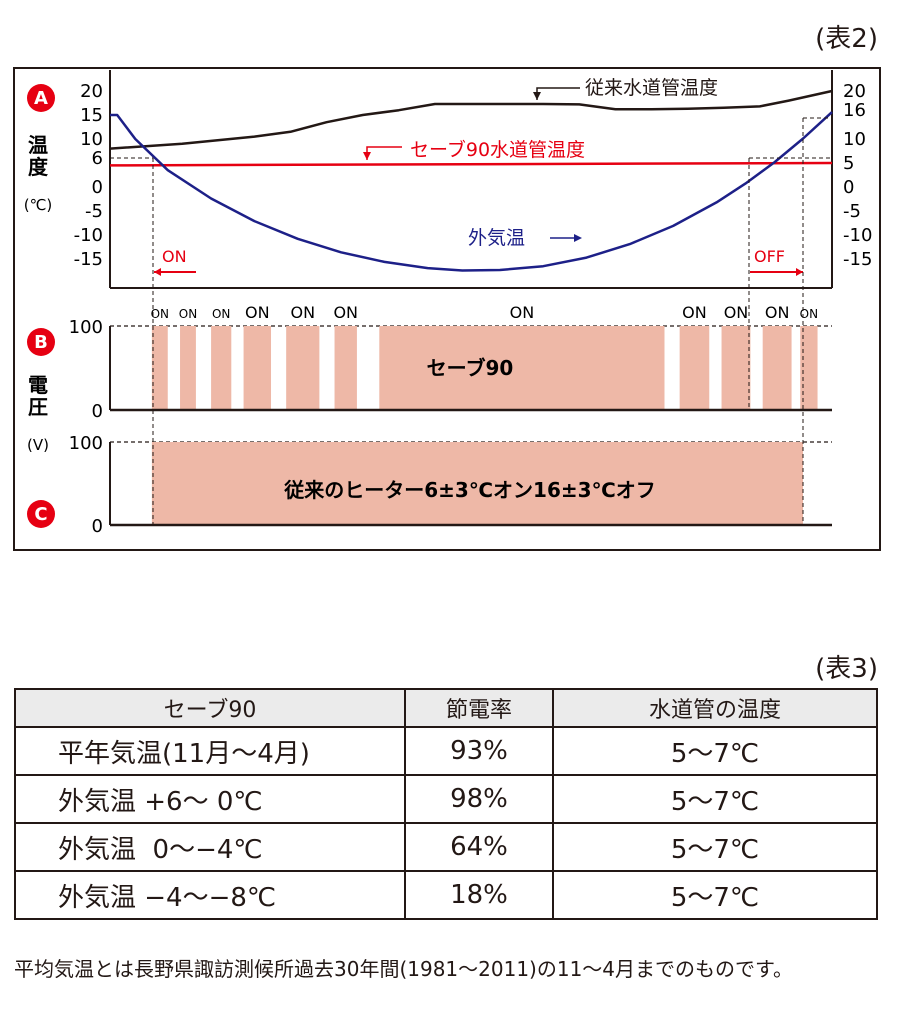 The image size is (900, 1024). I want to click on table-cell: 外気温 +6〜 0℃, so click(210, 799).